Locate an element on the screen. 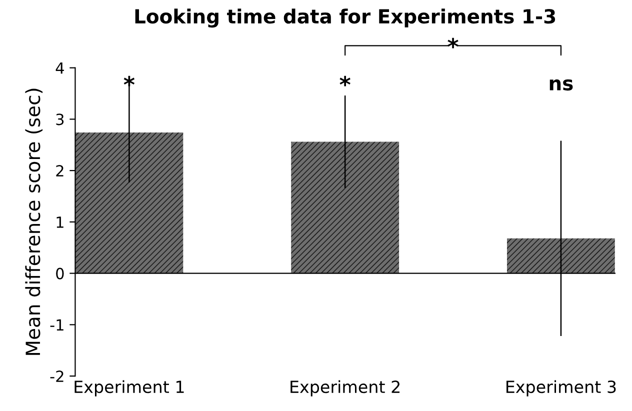 The height and width of the screenshot is (411, 632). y-tick-label: -2 is located at coordinates (57, 376).